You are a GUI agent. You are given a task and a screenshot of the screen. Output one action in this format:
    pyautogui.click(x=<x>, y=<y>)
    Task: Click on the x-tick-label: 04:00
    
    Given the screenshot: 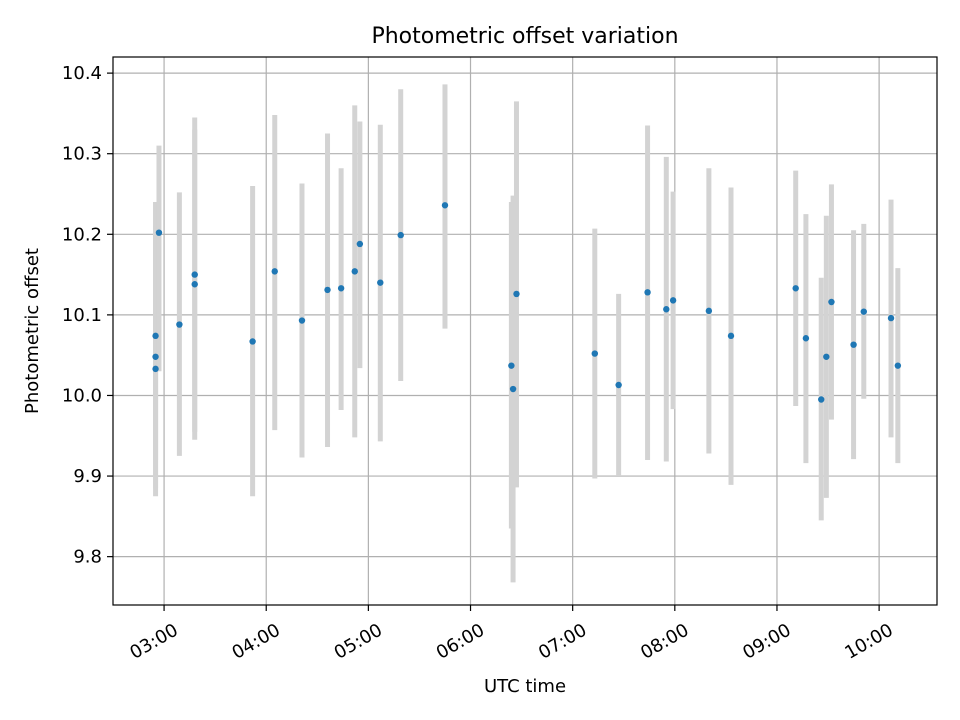 What is the action you would take?
    pyautogui.click(x=255, y=642)
    